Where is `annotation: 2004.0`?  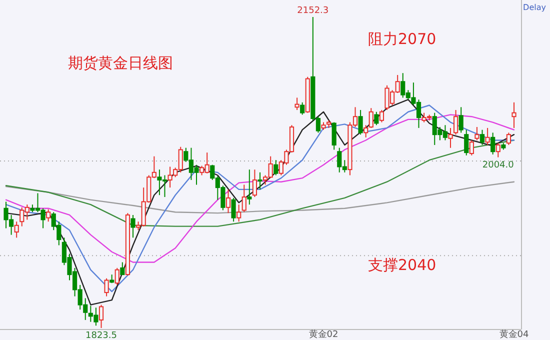
annotation: 2004.0 is located at coordinates (498, 165).